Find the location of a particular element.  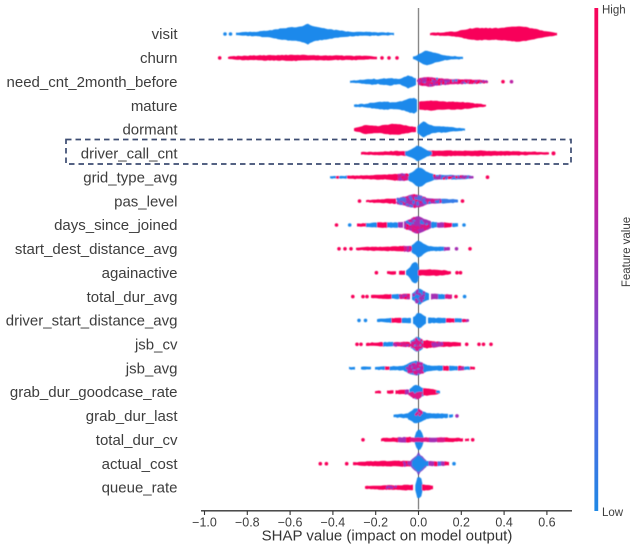

svg-text: 0.2 is located at coordinates (461, 522).